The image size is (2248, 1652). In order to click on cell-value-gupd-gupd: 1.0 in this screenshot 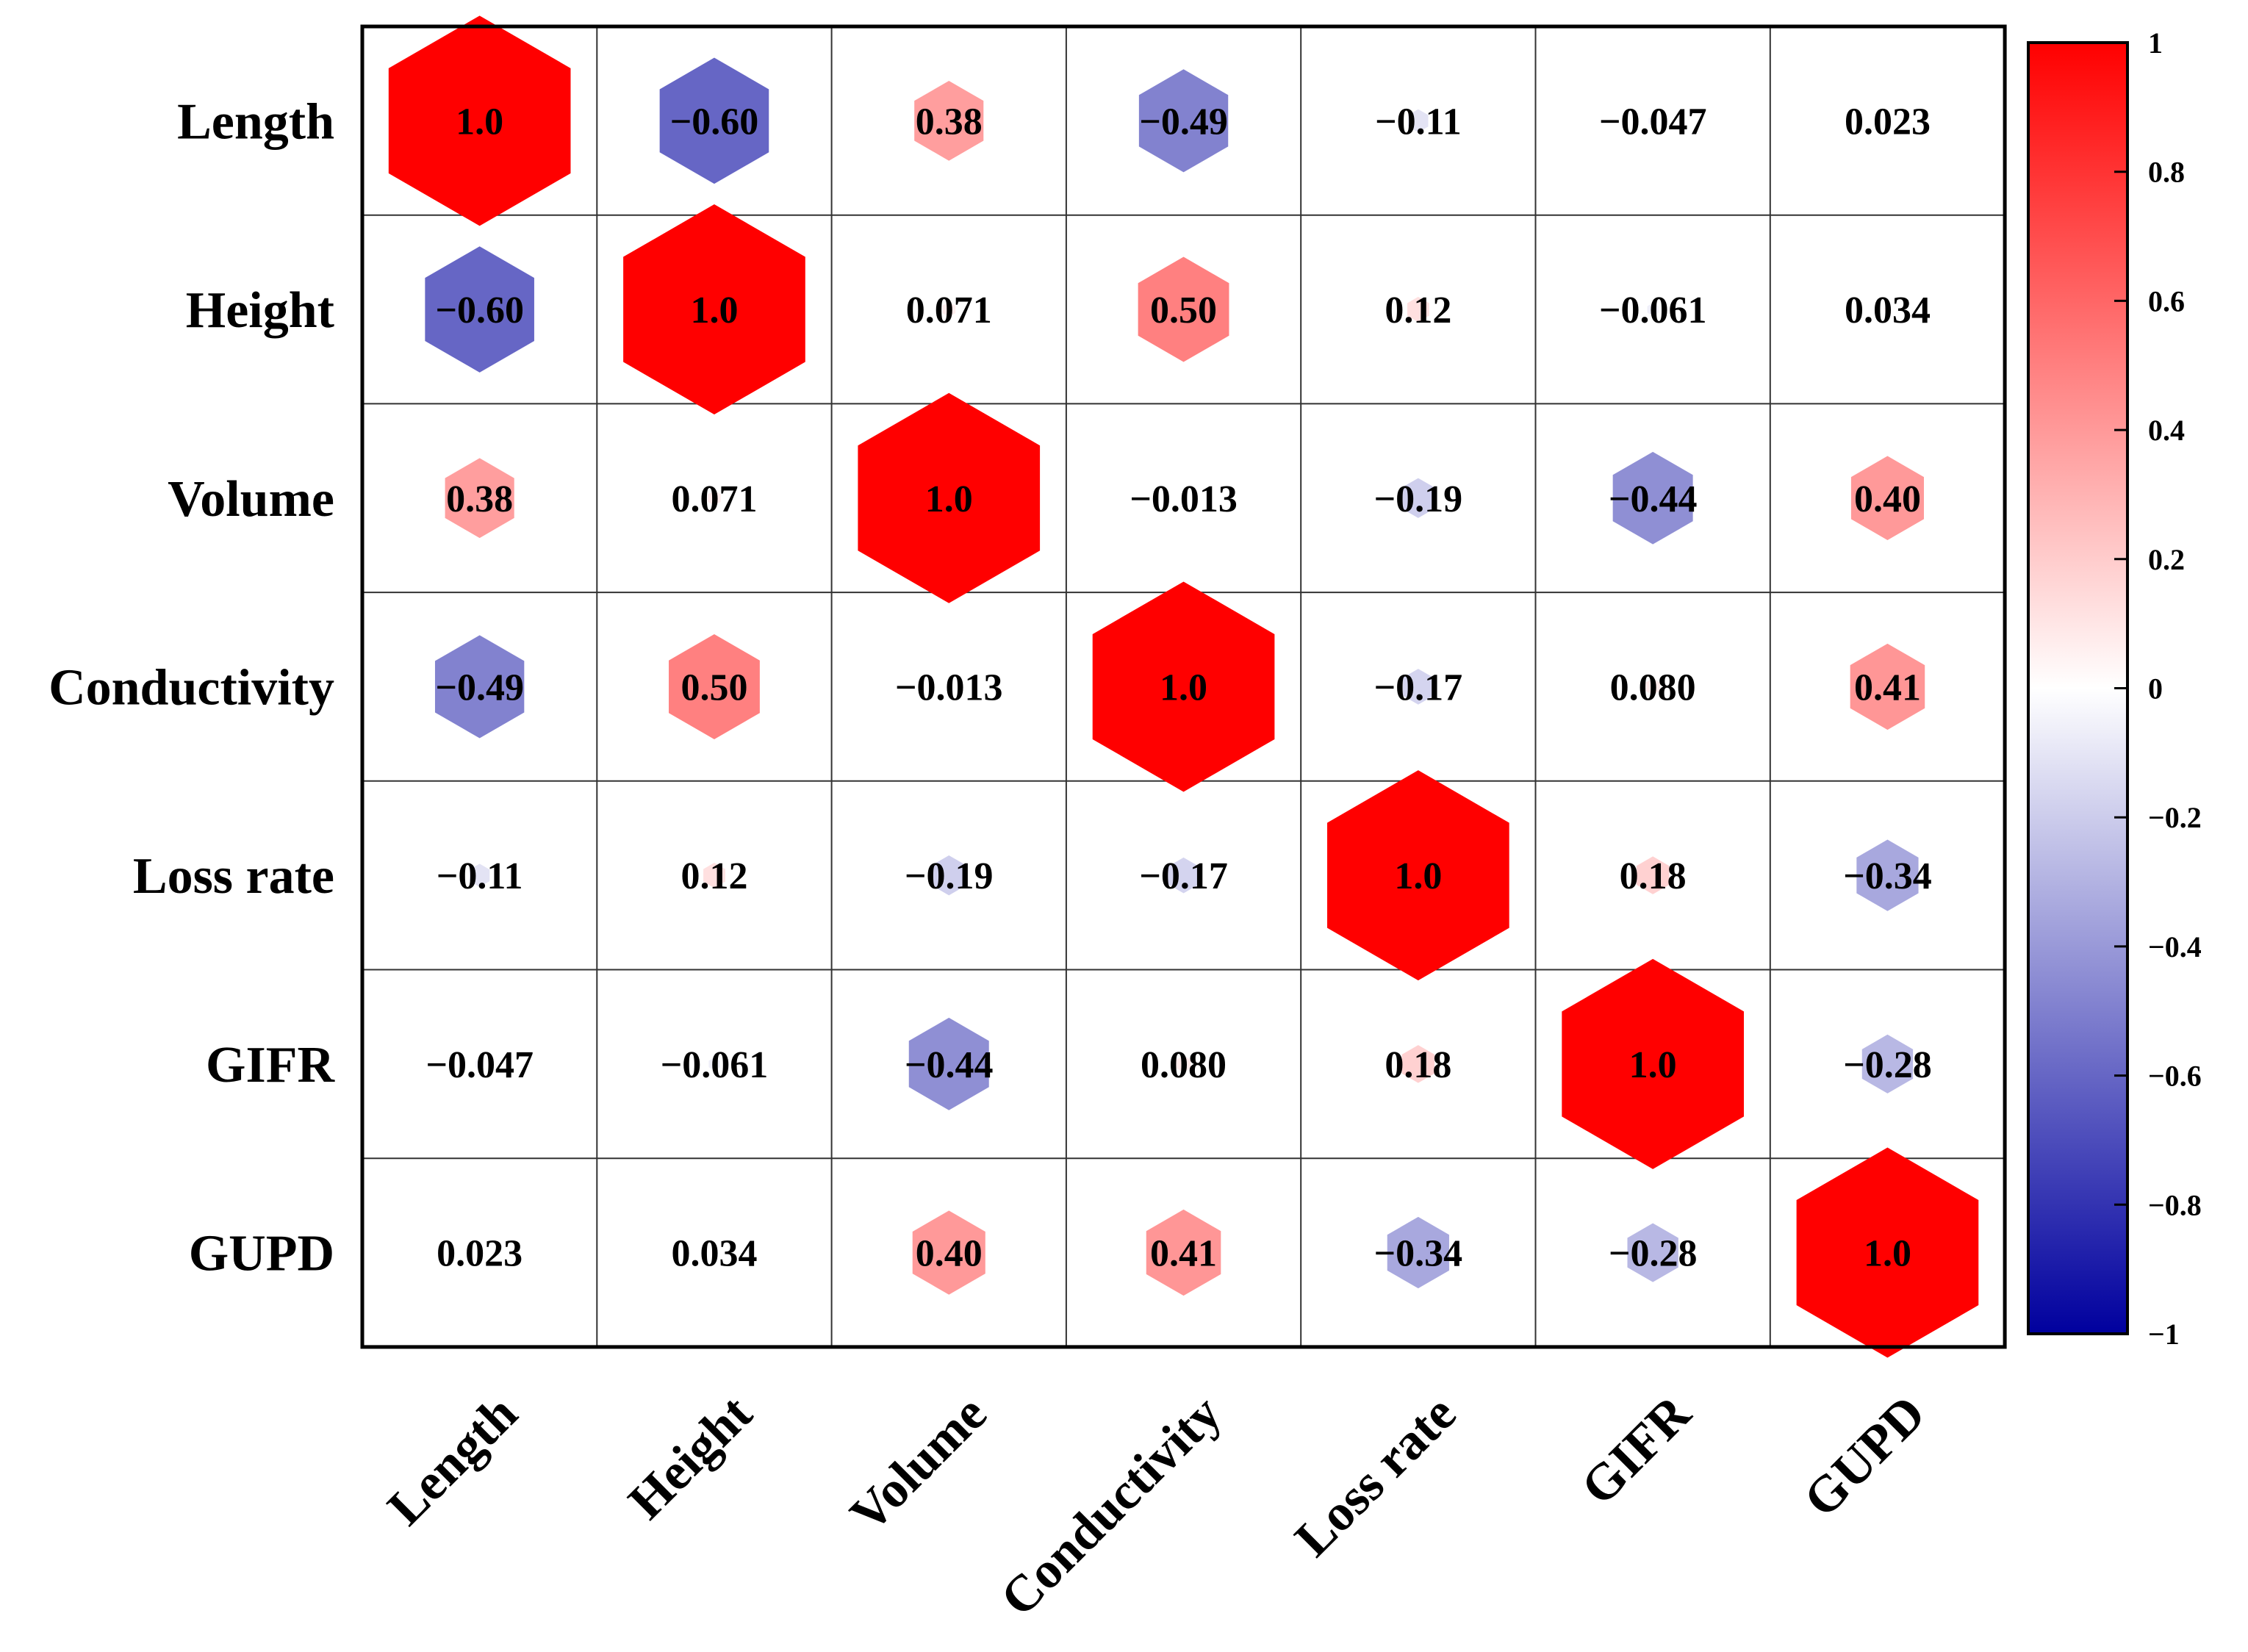, I will do `click(1887, 1254)`.